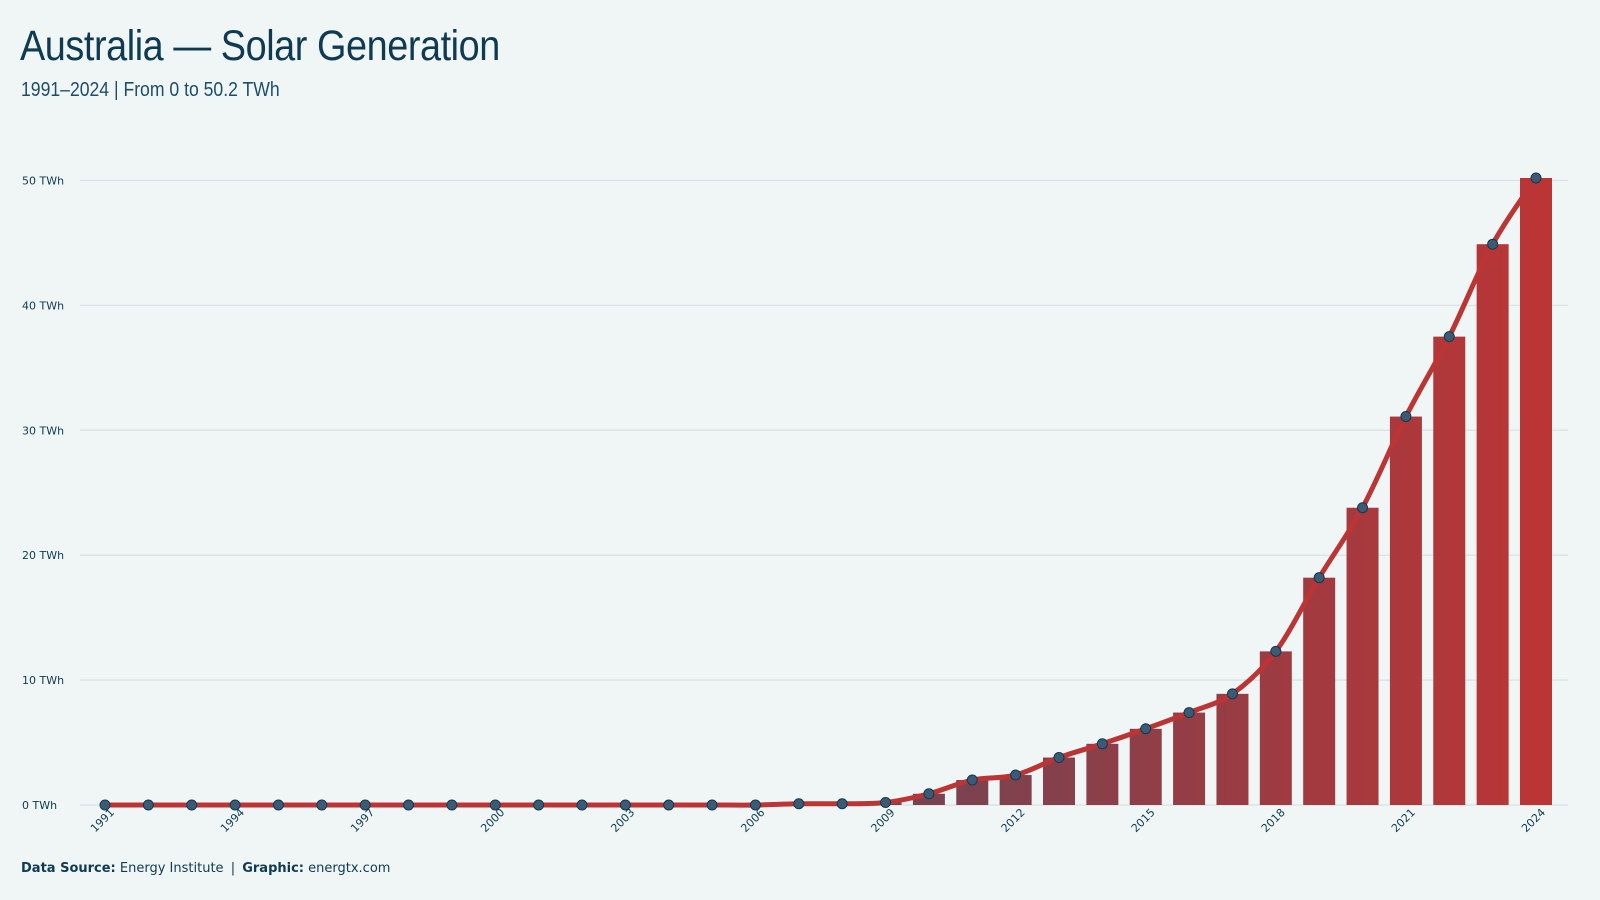  What do you see at coordinates (1533, 820) in the screenshot?
I see `x-tick-label: 2024` at bounding box center [1533, 820].